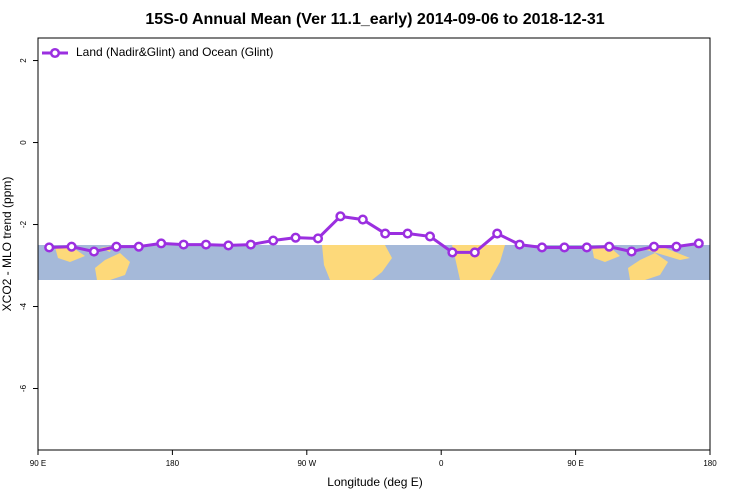  What do you see at coordinates (174, 52) in the screenshot?
I see `legend-label: Land (Nadir&Glint) and Ocean (Glint)` at bounding box center [174, 52].